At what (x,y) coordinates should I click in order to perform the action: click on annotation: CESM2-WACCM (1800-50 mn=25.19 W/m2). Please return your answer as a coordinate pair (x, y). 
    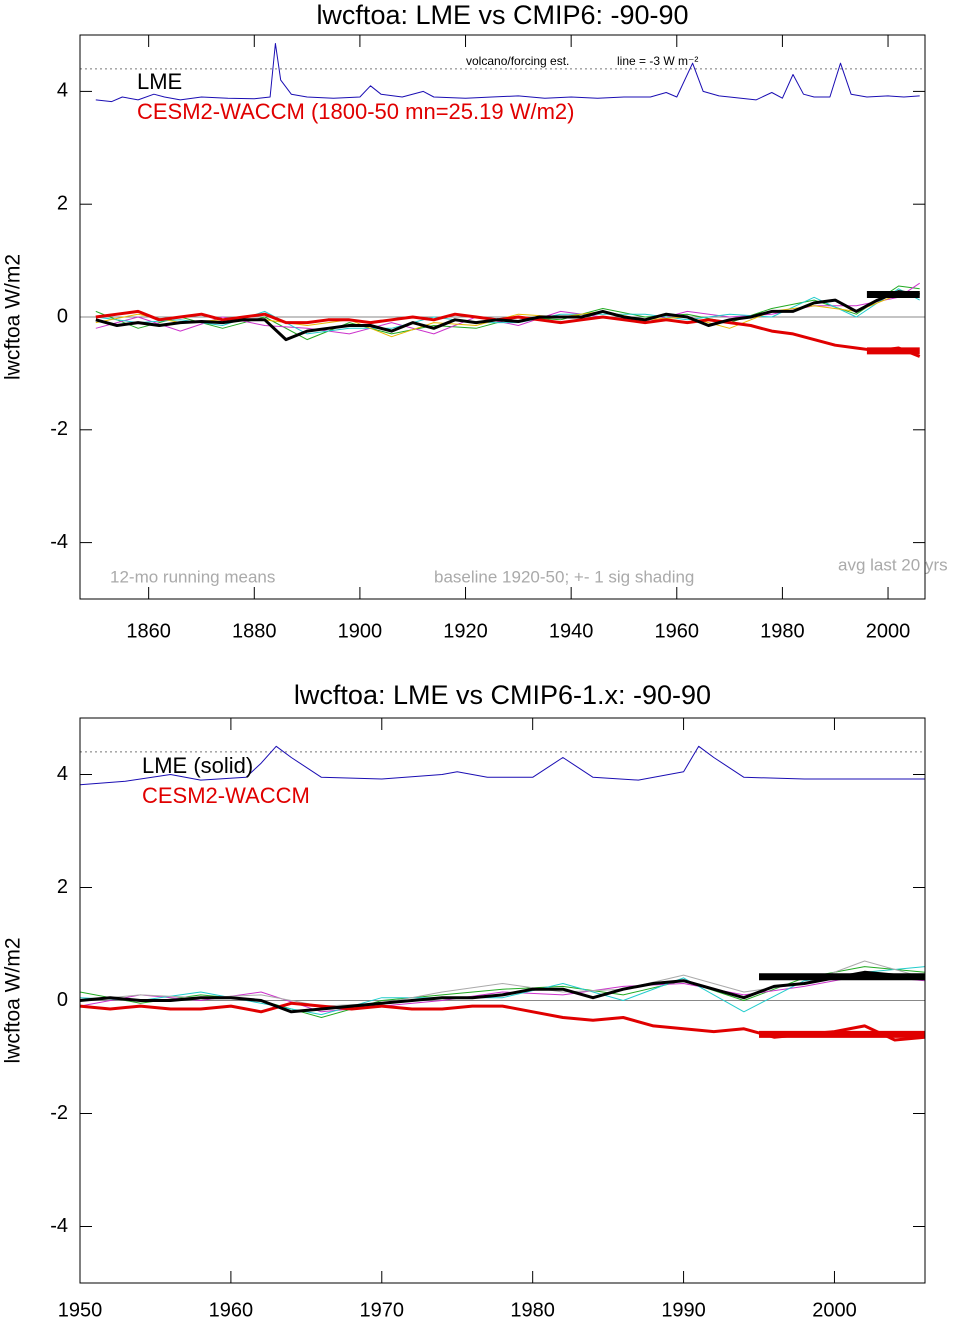
    Looking at the image, I should click on (355, 111).